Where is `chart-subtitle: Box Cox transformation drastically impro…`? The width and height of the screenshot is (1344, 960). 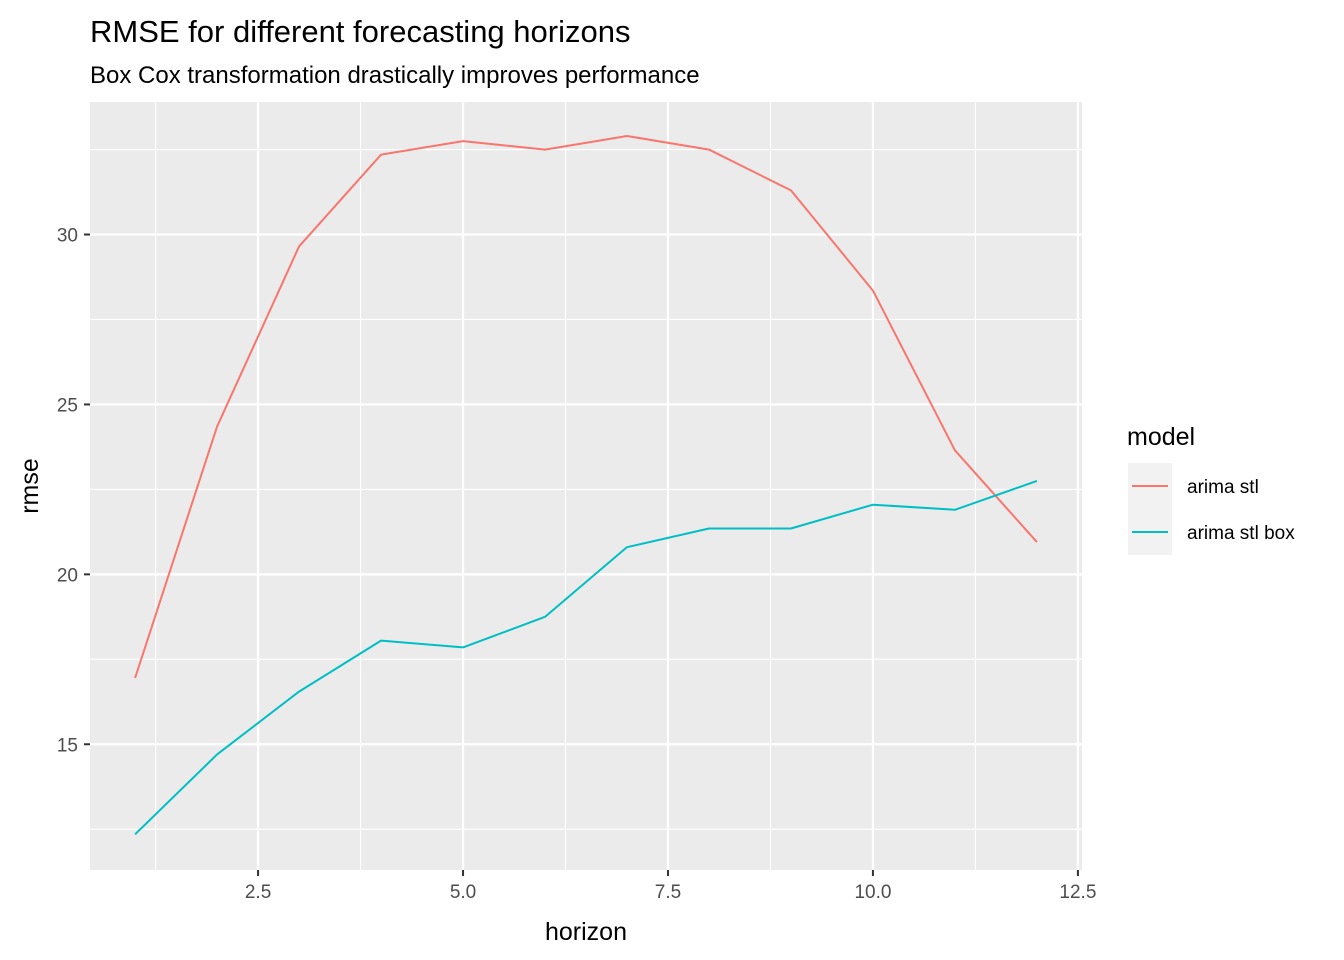 chart-subtitle: Box Cox transformation drastically impro… is located at coordinates (395, 75).